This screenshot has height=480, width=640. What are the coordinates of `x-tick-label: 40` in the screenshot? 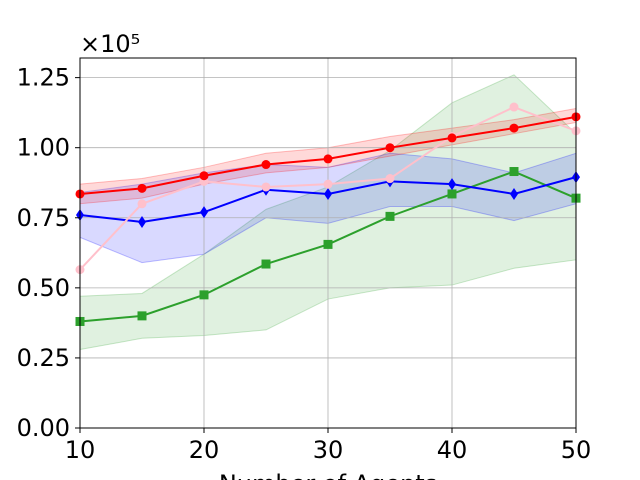 It's located at (452, 450).